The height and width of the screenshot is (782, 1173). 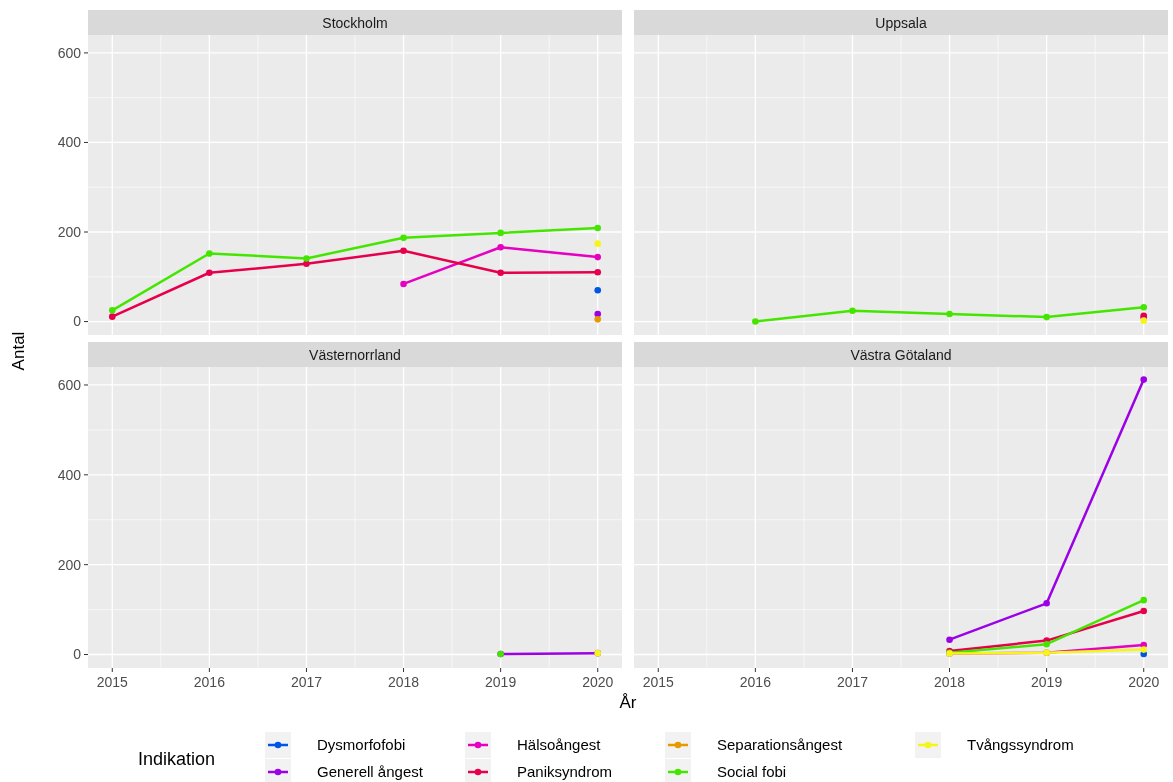 What do you see at coordinates (18, 351) in the screenshot?
I see `y-axis-title: Antal` at bounding box center [18, 351].